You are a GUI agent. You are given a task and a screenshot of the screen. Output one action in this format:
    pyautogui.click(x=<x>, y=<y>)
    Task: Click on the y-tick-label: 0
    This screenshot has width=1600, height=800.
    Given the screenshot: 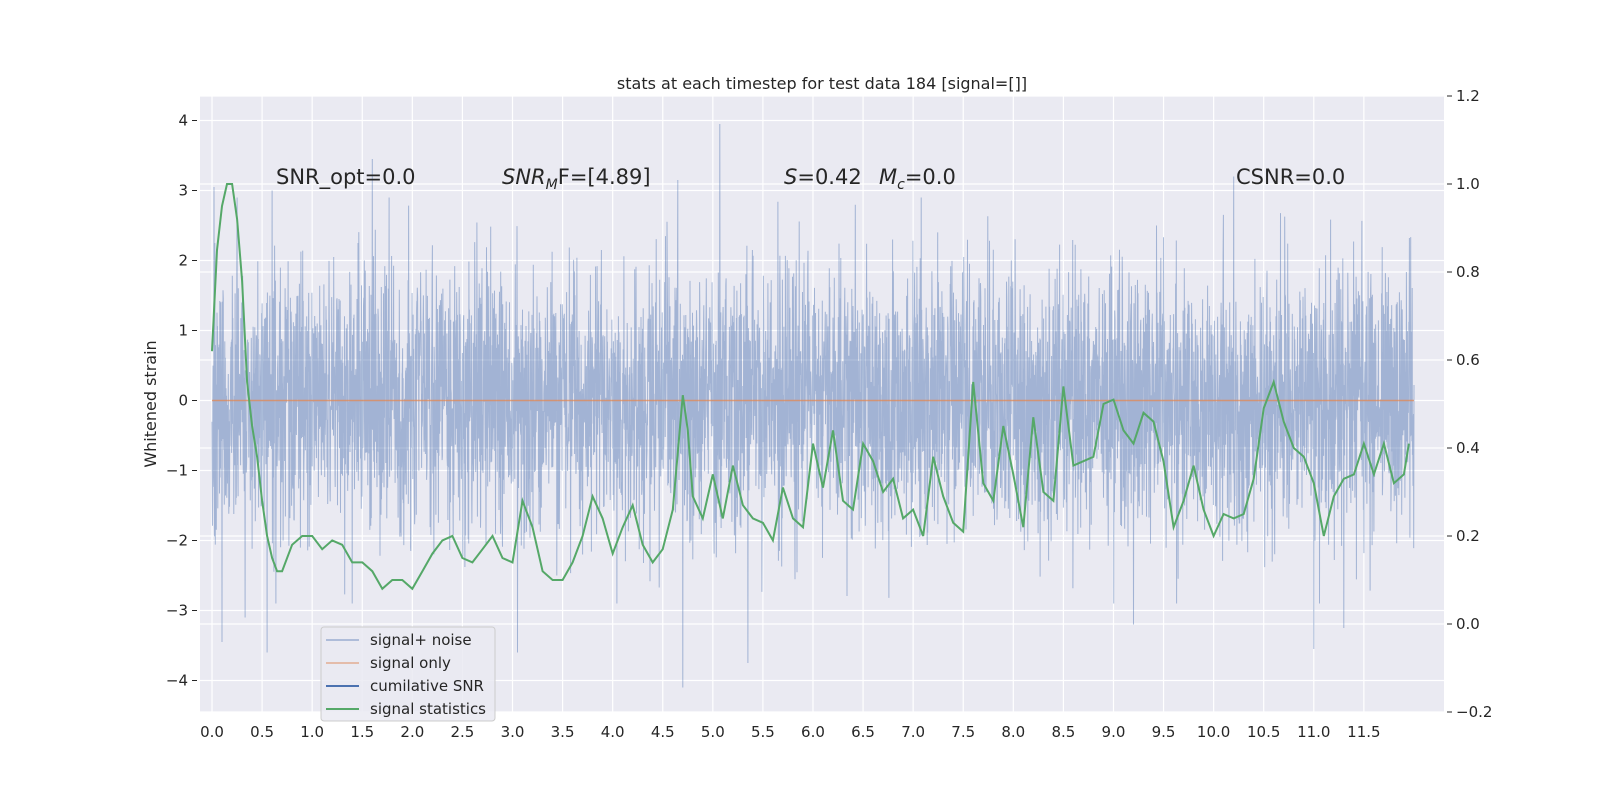 What is the action you would take?
    pyautogui.click(x=183, y=401)
    